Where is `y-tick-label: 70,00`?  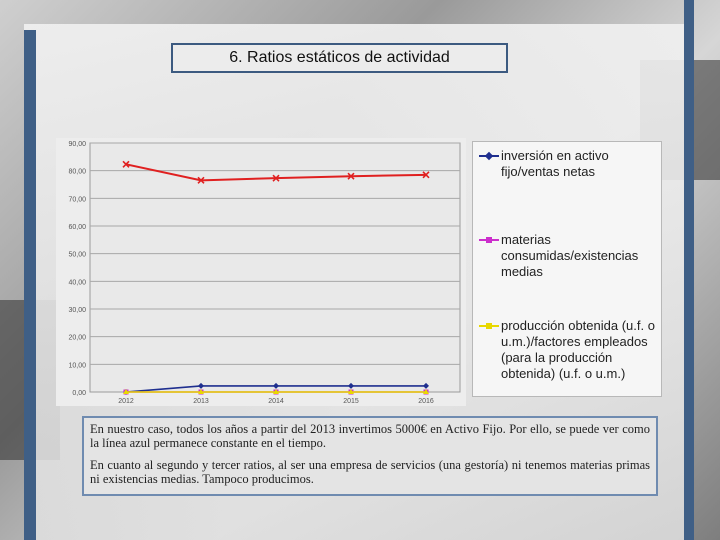
y-tick-label: 70,00 is located at coordinates (77, 199).